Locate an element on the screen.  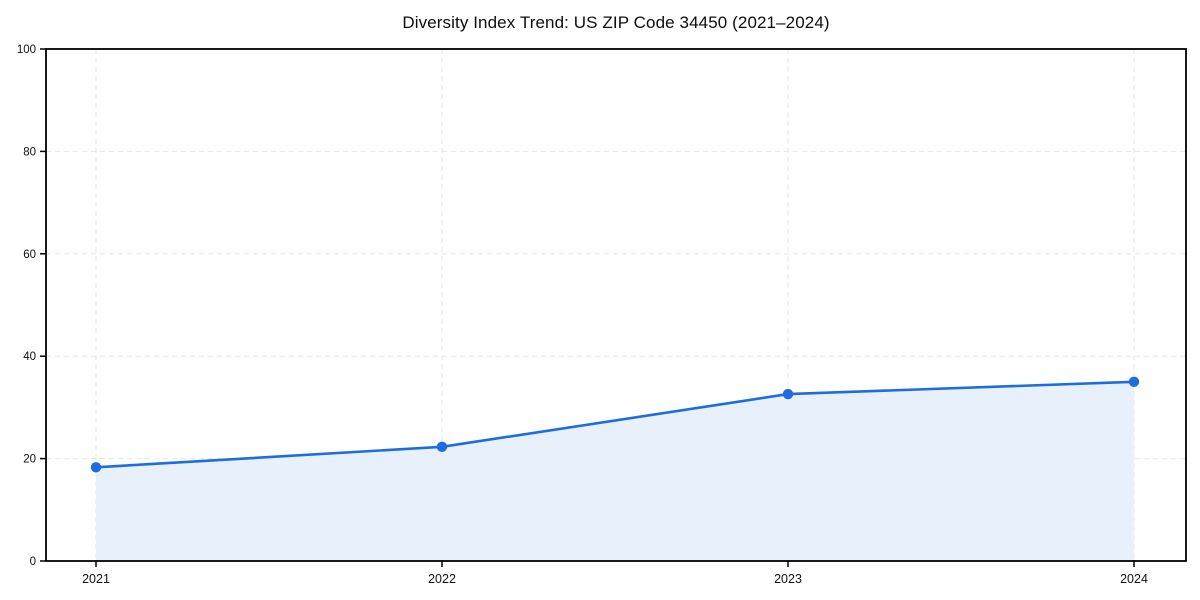
y-tick-label: 60 is located at coordinates (29, 255).